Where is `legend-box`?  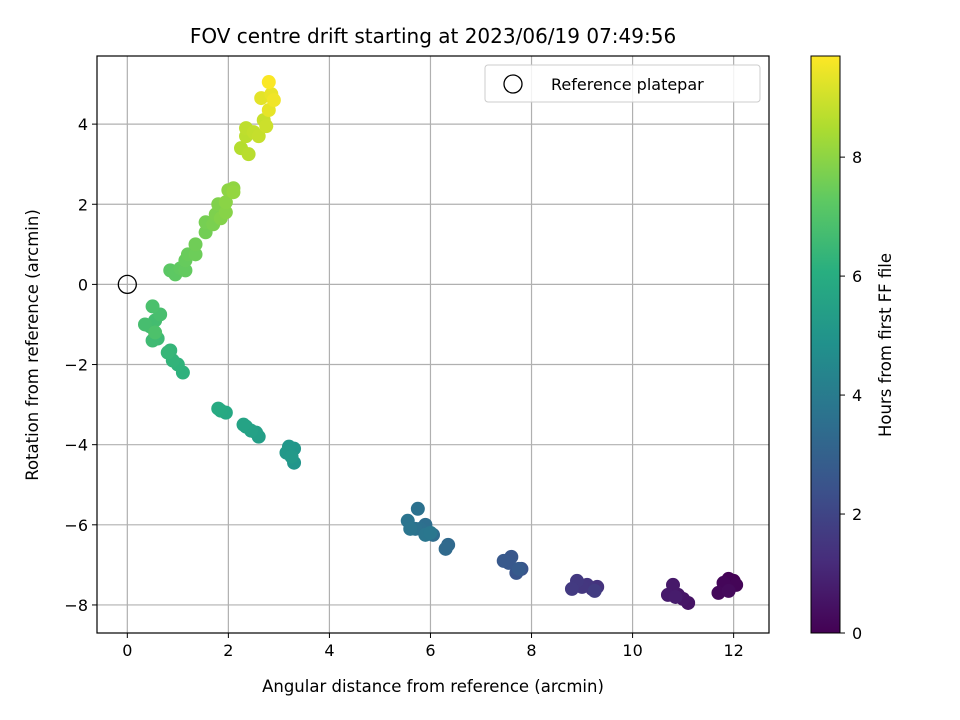
legend-box is located at coordinates (622, 83).